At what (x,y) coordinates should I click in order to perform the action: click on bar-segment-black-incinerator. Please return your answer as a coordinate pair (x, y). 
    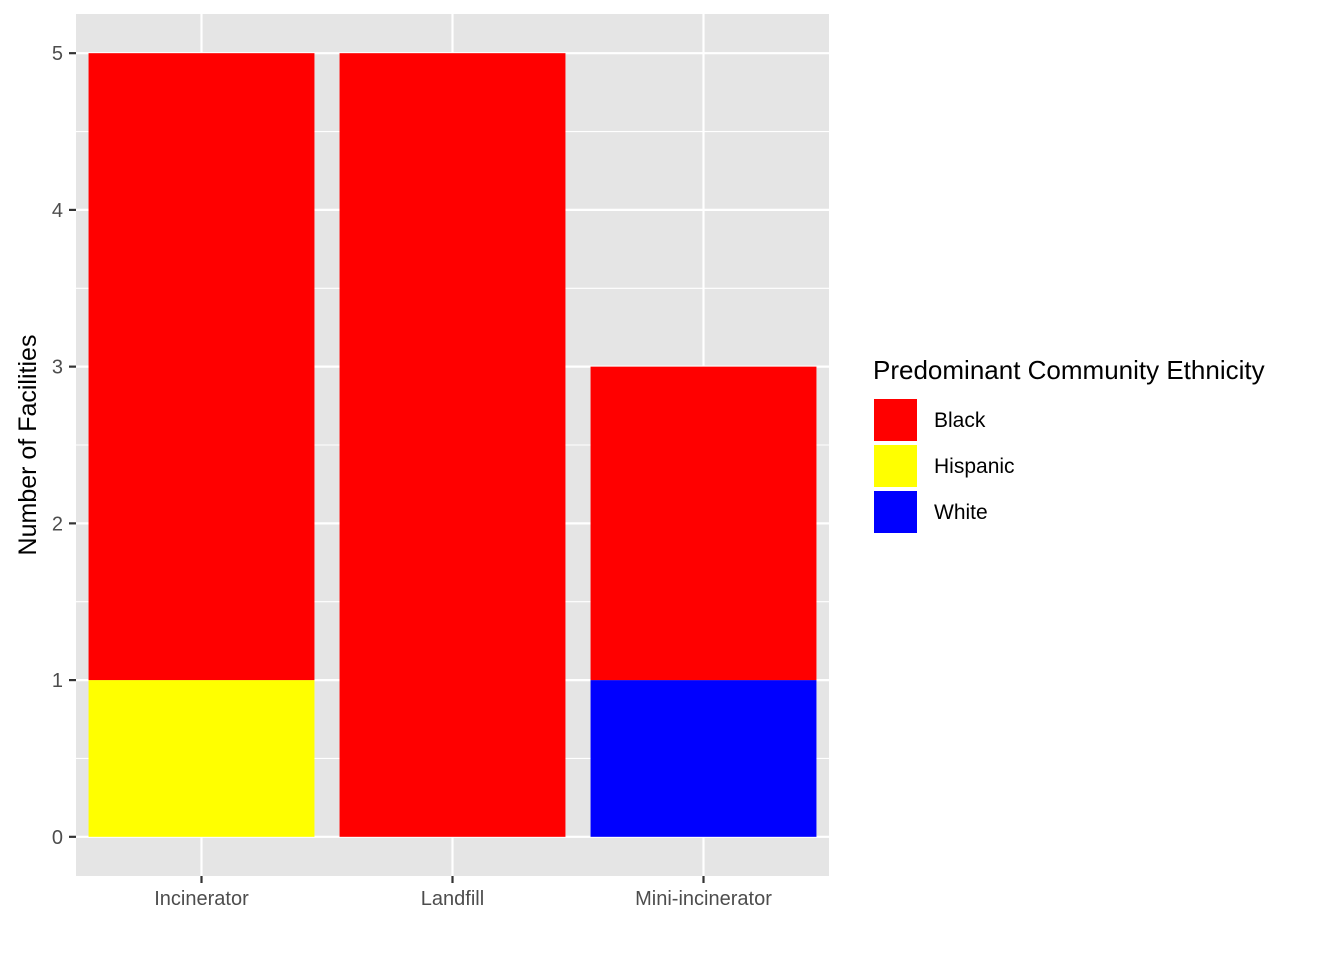
    Looking at the image, I should click on (201, 367).